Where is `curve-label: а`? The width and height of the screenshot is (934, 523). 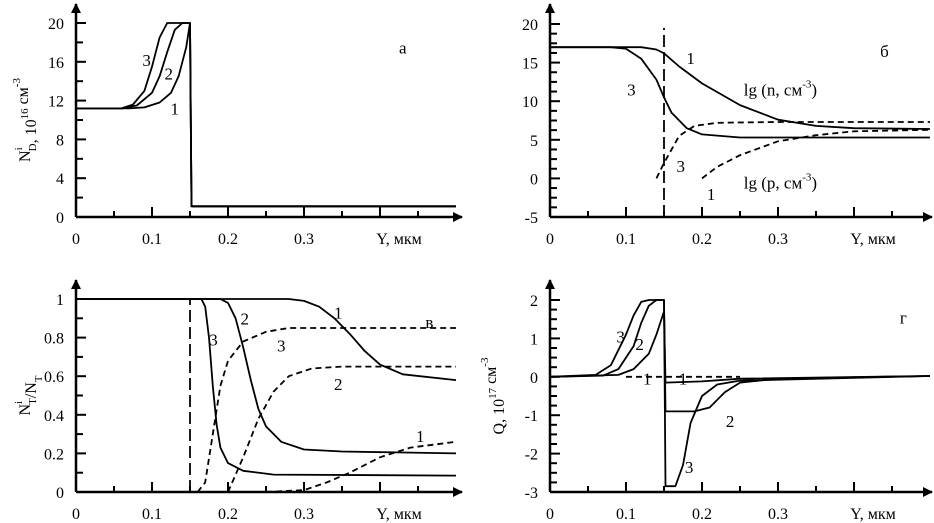 curve-label: а is located at coordinates (403, 47).